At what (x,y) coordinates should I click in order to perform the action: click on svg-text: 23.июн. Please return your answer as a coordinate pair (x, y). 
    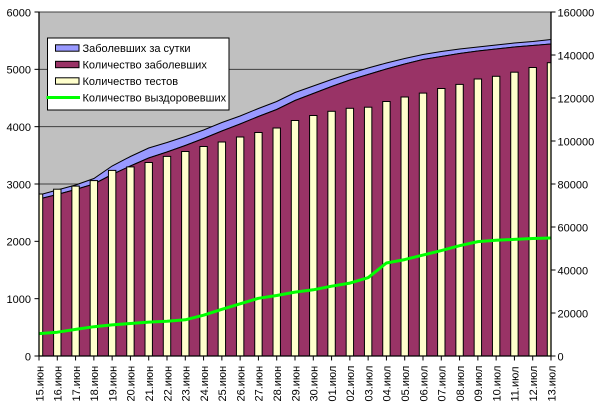
    Looking at the image, I should click on (187, 384).